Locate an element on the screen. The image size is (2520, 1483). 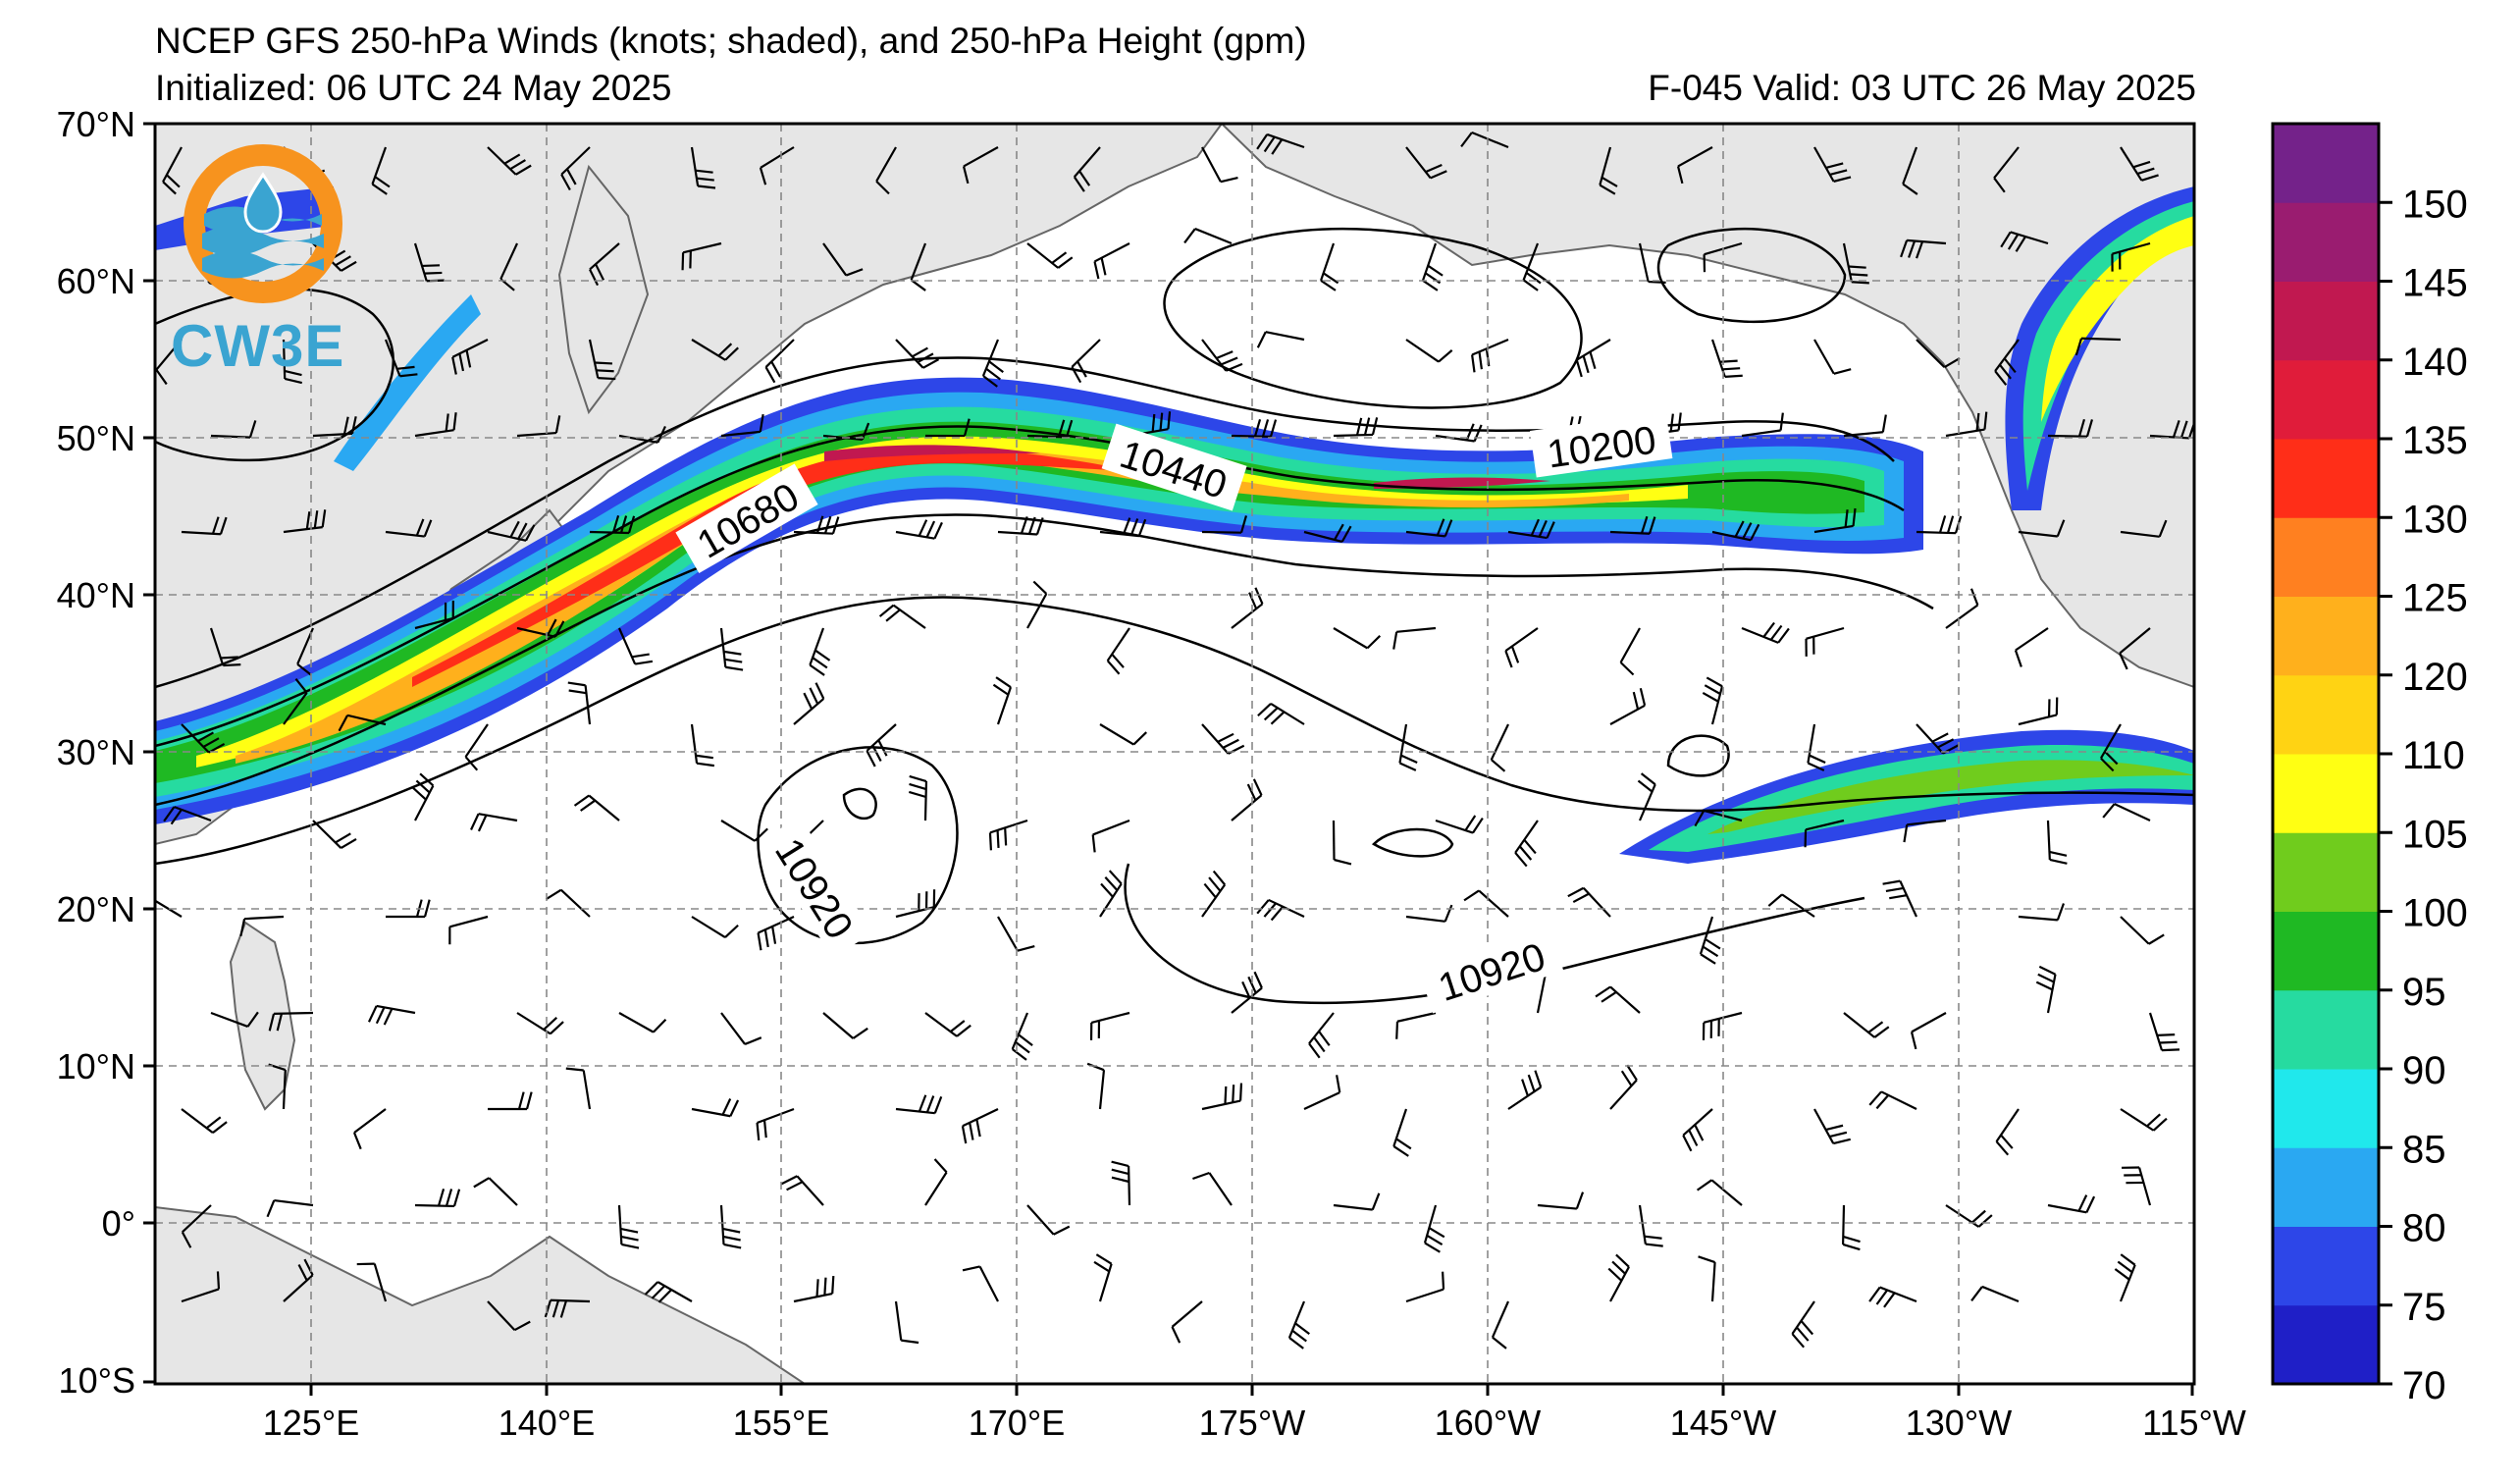
lon-ticks is located at coordinates (1251, 1390).